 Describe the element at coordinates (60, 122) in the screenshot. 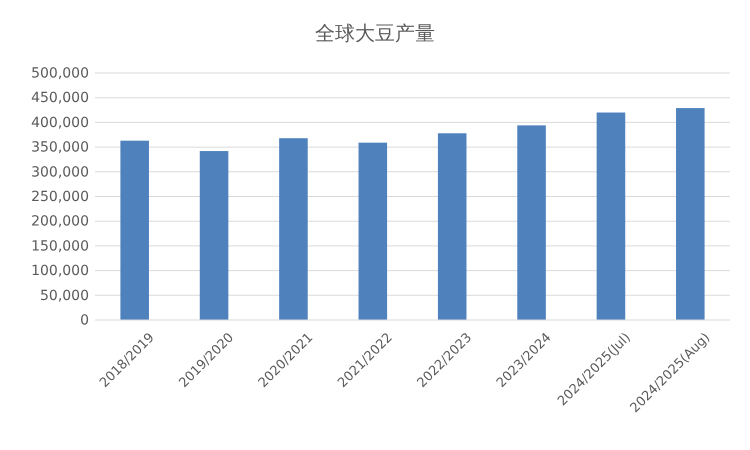

I see `y-tick-label: 400,000` at that location.